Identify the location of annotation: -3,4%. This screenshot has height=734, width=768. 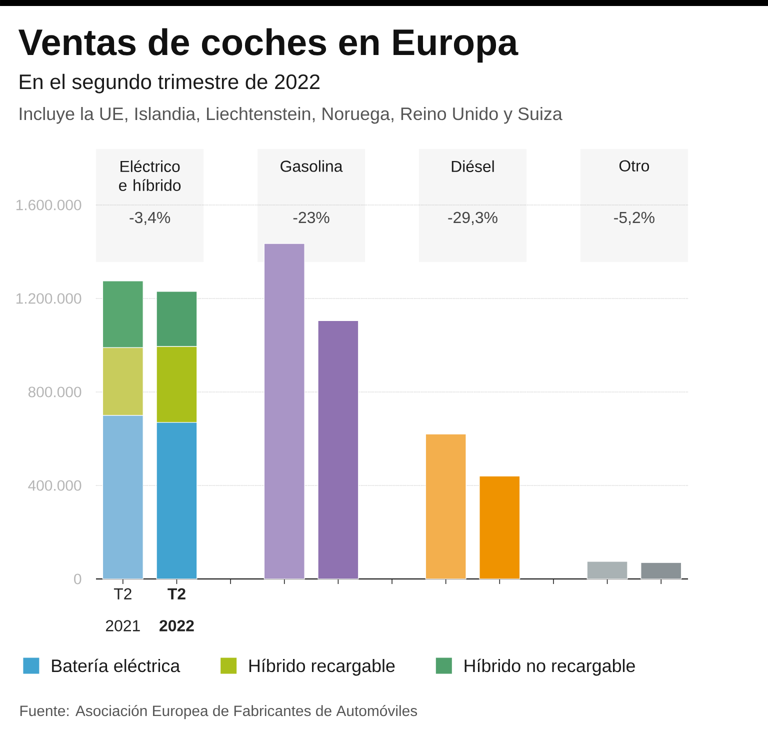
(150, 219).